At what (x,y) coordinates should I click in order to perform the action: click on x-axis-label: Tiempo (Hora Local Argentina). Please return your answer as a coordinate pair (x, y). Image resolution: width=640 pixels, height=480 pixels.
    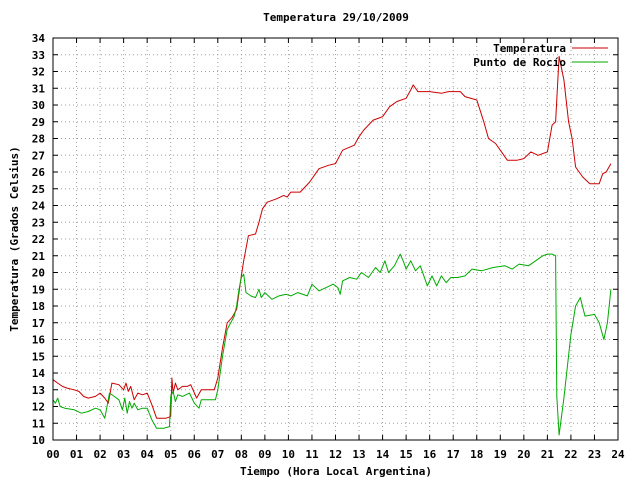
    Looking at the image, I should click on (336, 471).